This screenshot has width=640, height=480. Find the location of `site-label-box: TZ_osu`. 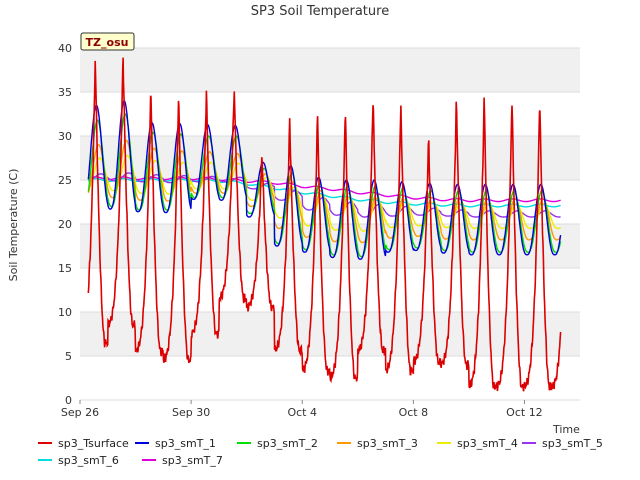

site-label-box: TZ_osu is located at coordinates (107, 41).